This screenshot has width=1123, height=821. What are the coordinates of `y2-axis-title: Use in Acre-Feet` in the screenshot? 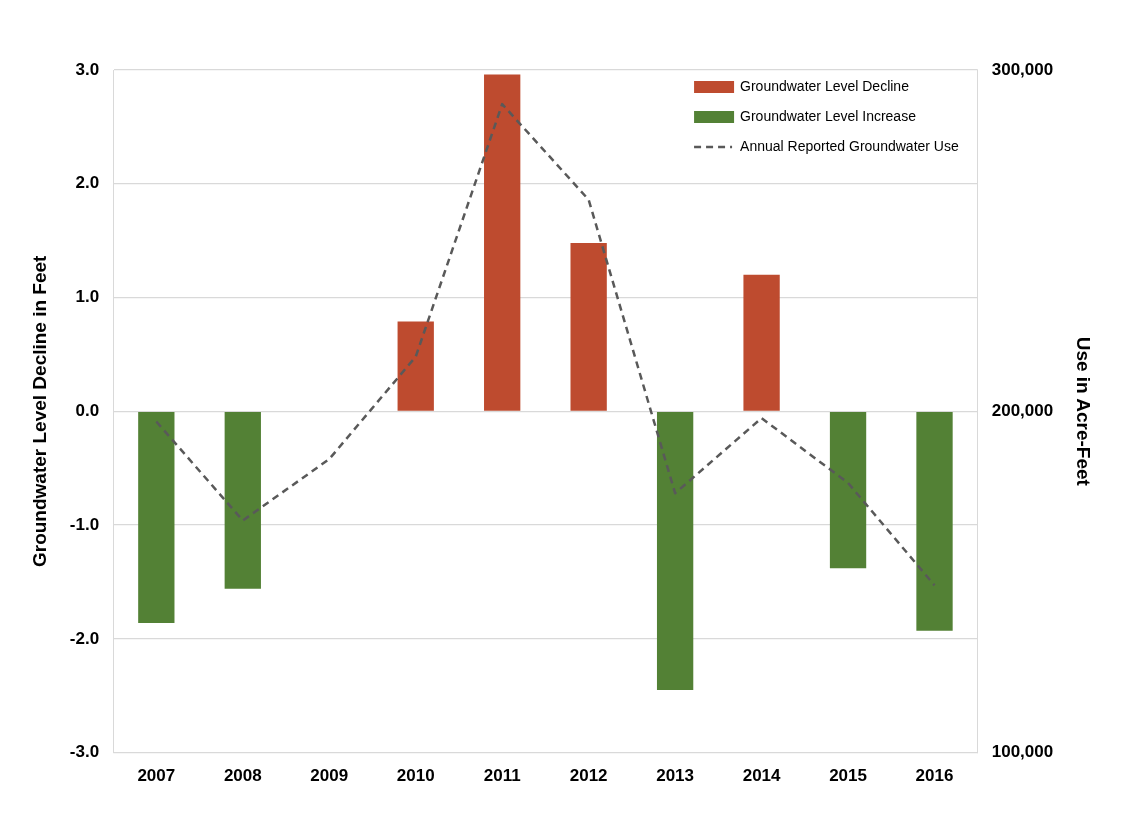 It's located at (1084, 411).